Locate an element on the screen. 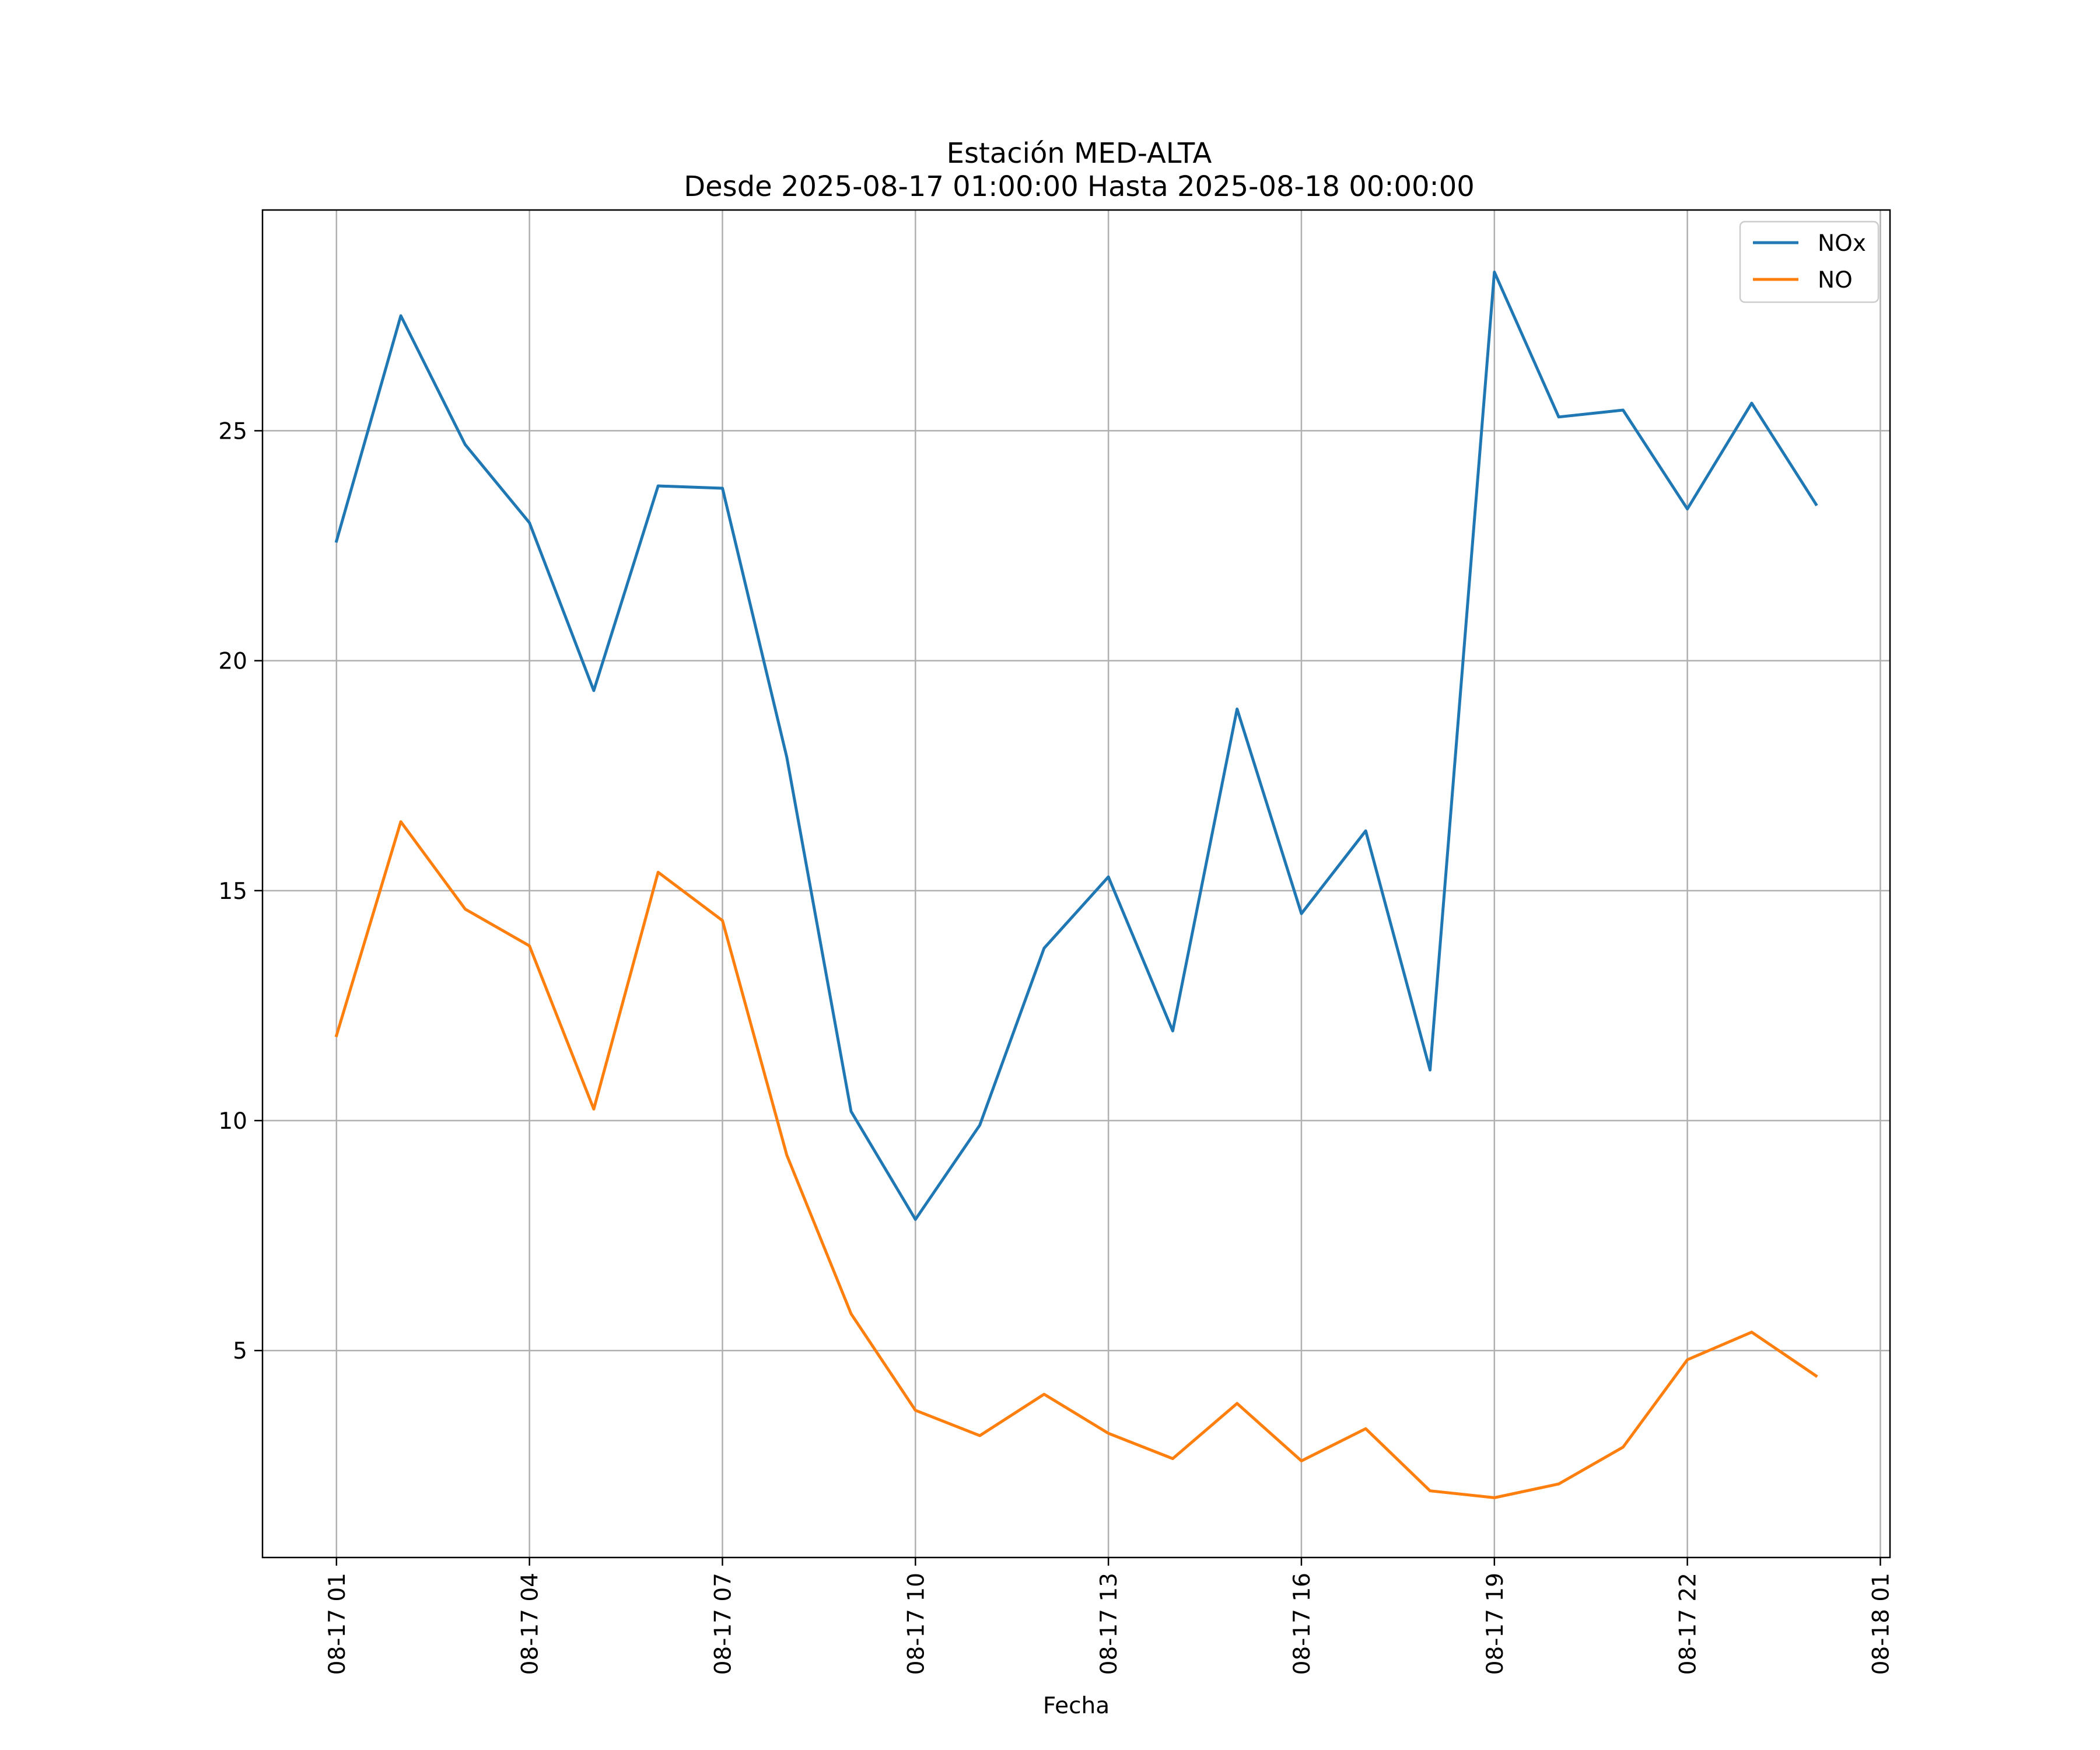 The image size is (2100, 1750). legend-label-nox: NOx is located at coordinates (1842, 243).